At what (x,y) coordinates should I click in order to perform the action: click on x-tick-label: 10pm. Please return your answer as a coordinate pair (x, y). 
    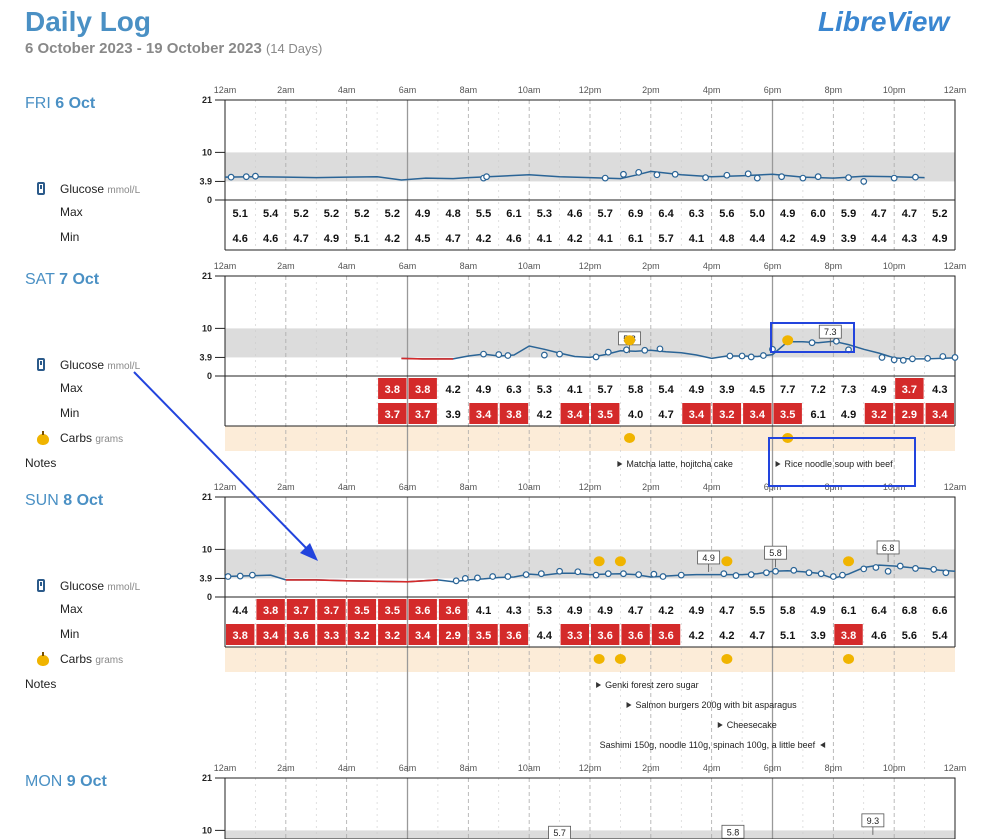
    Looking at the image, I should click on (894, 90).